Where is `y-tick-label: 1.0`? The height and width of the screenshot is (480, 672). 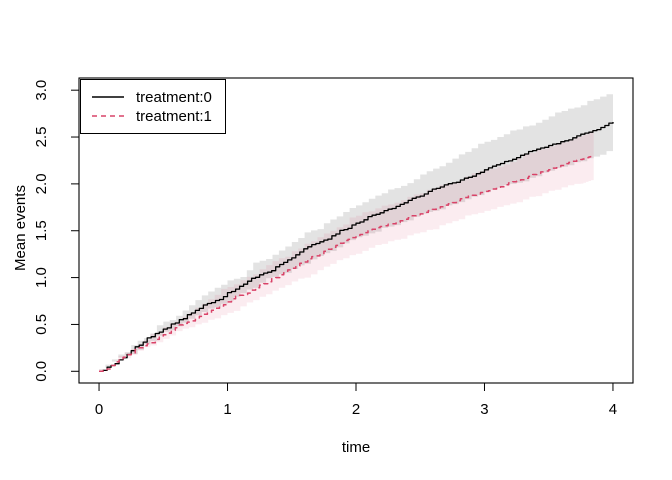
y-tick-label: 1.0 is located at coordinates (41, 277).